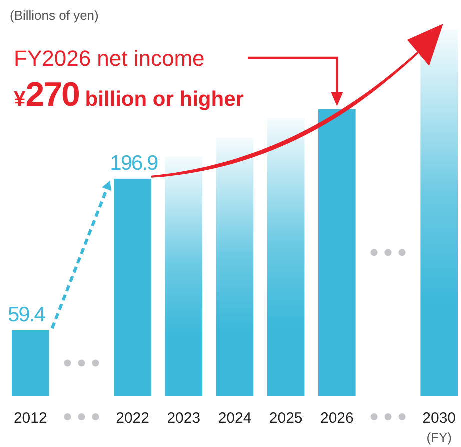  Describe the element at coordinates (286, 418) in the screenshot. I see `x-tick-label: 2025` at that location.